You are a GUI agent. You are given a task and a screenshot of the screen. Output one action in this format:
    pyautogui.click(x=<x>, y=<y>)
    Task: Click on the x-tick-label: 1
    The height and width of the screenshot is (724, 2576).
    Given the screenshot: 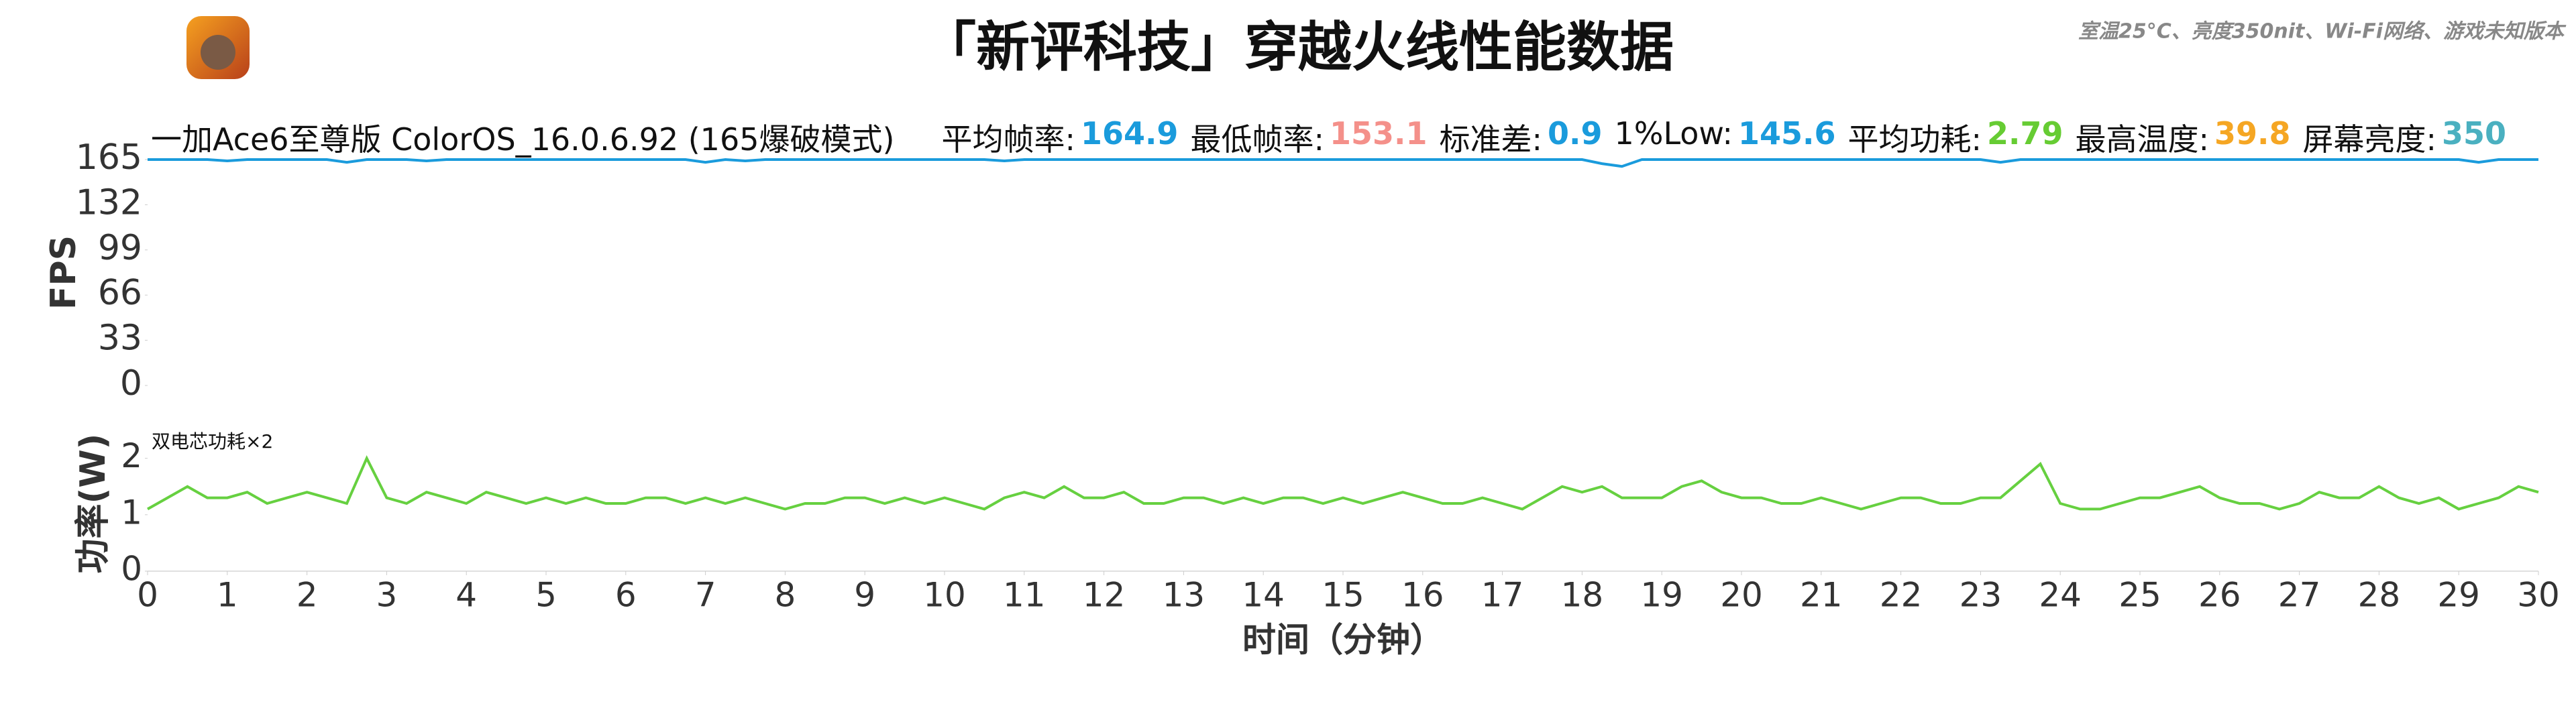 What is the action you would take?
    pyautogui.click(x=227, y=595)
    